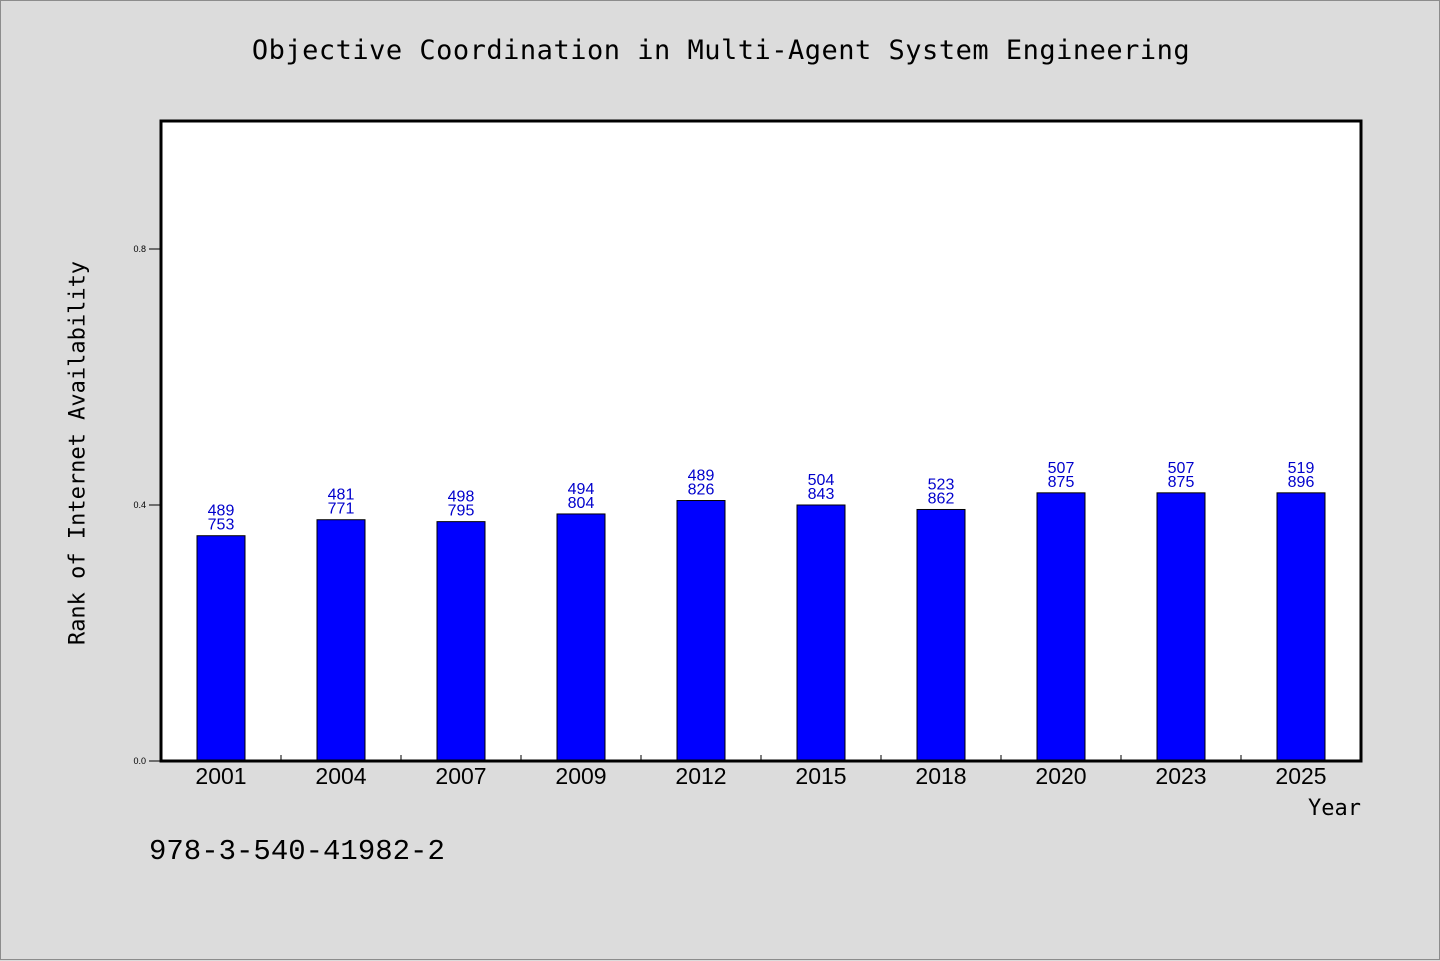 The height and width of the screenshot is (961, 1440). What do you see at coordinates (341, 509) in the screenshot?
I see `data-label-bottom: 771` at bounding box center [341, 509].